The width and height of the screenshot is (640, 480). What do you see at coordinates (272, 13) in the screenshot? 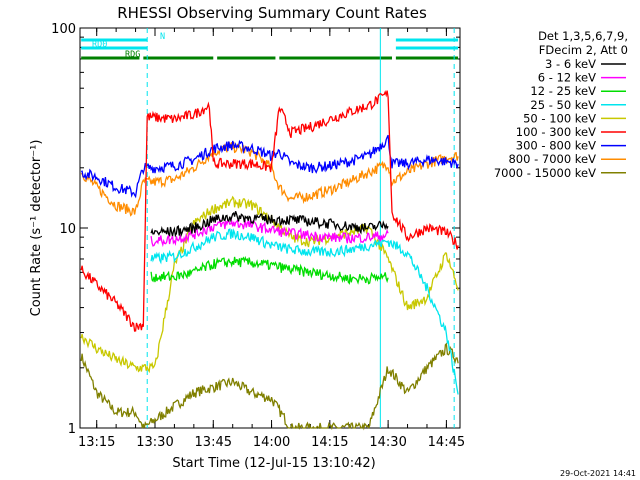
I see `chart-title: RHESSI Observing Summary Count Rates` at bounding box center [272, 13].